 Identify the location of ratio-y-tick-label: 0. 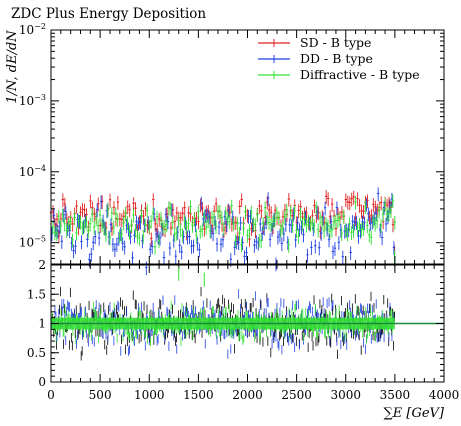
(42, 382).